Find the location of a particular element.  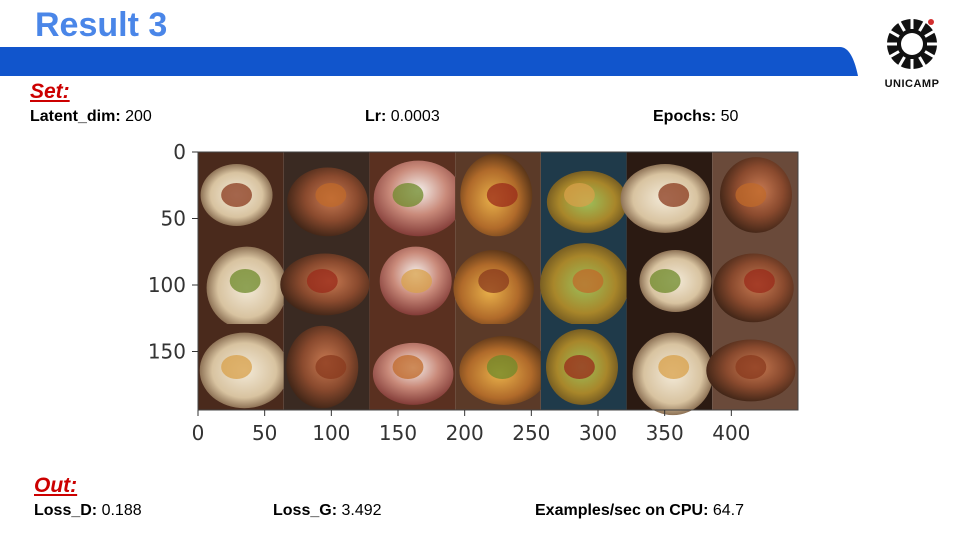

param-loss-d: Loss_D: 0.188 is located at coordinates (88, 511).